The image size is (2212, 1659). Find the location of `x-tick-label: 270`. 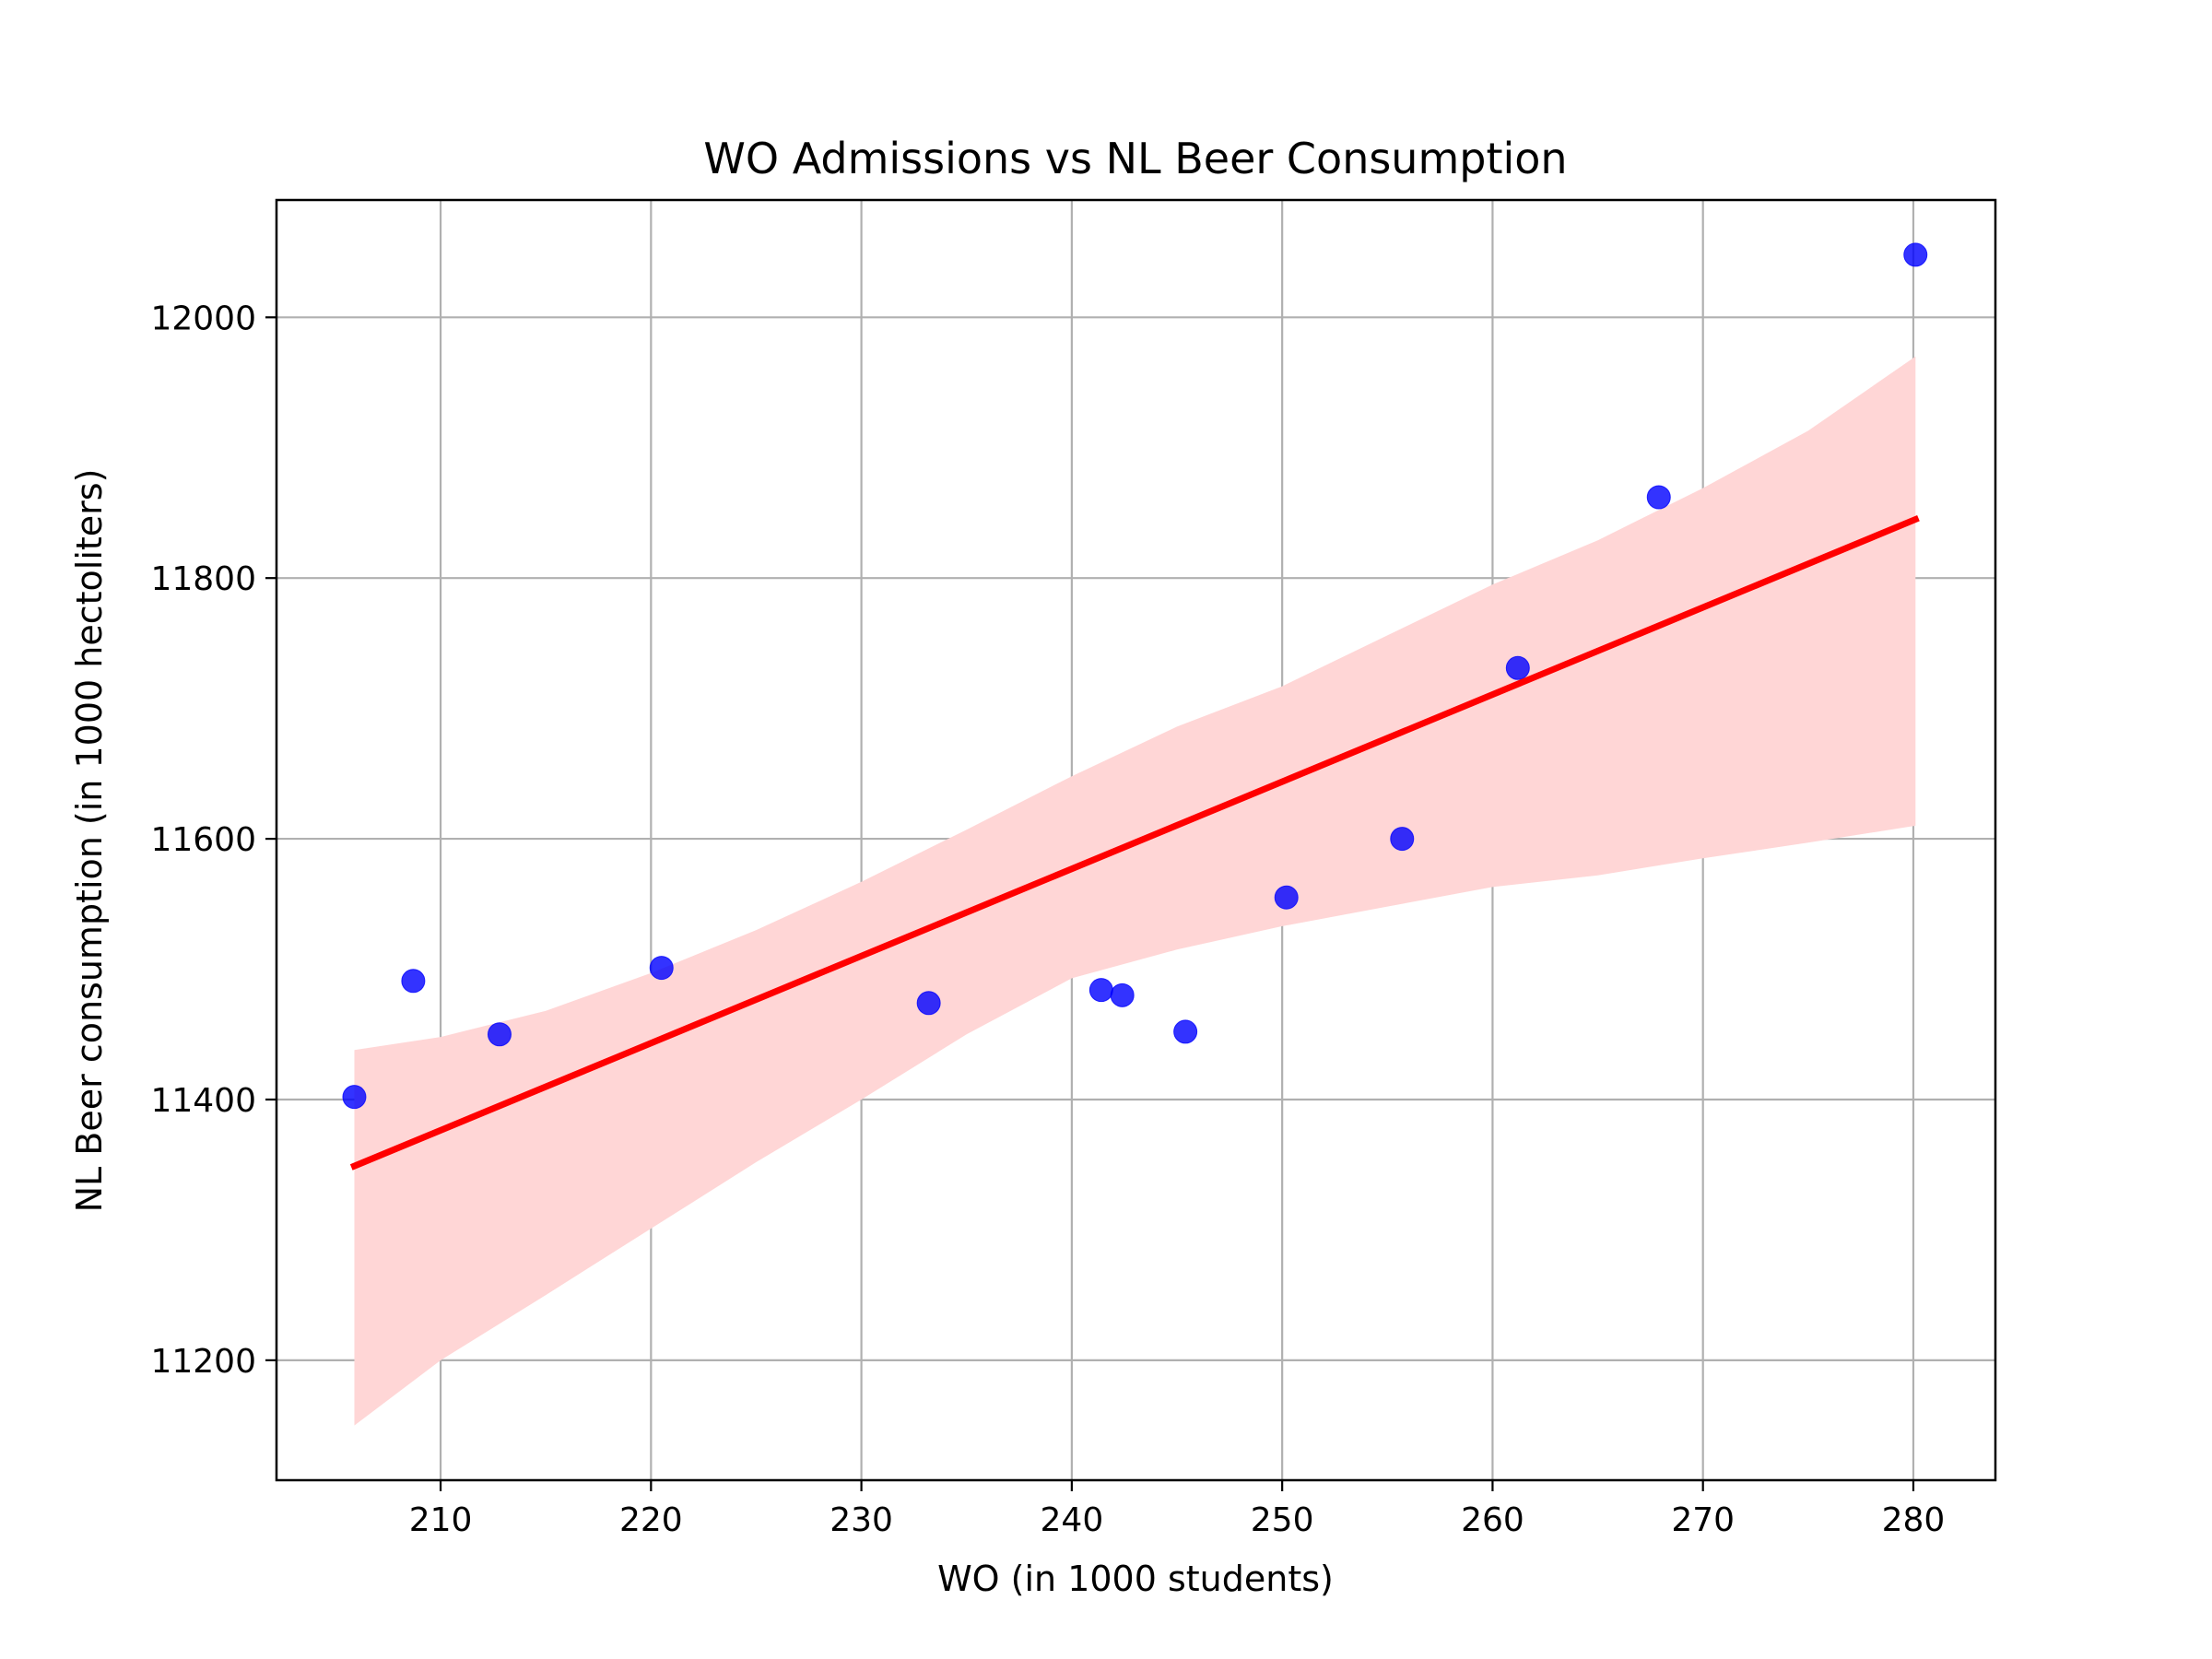

x-tick-label: 270 is located at coordinates (1703, 1520).